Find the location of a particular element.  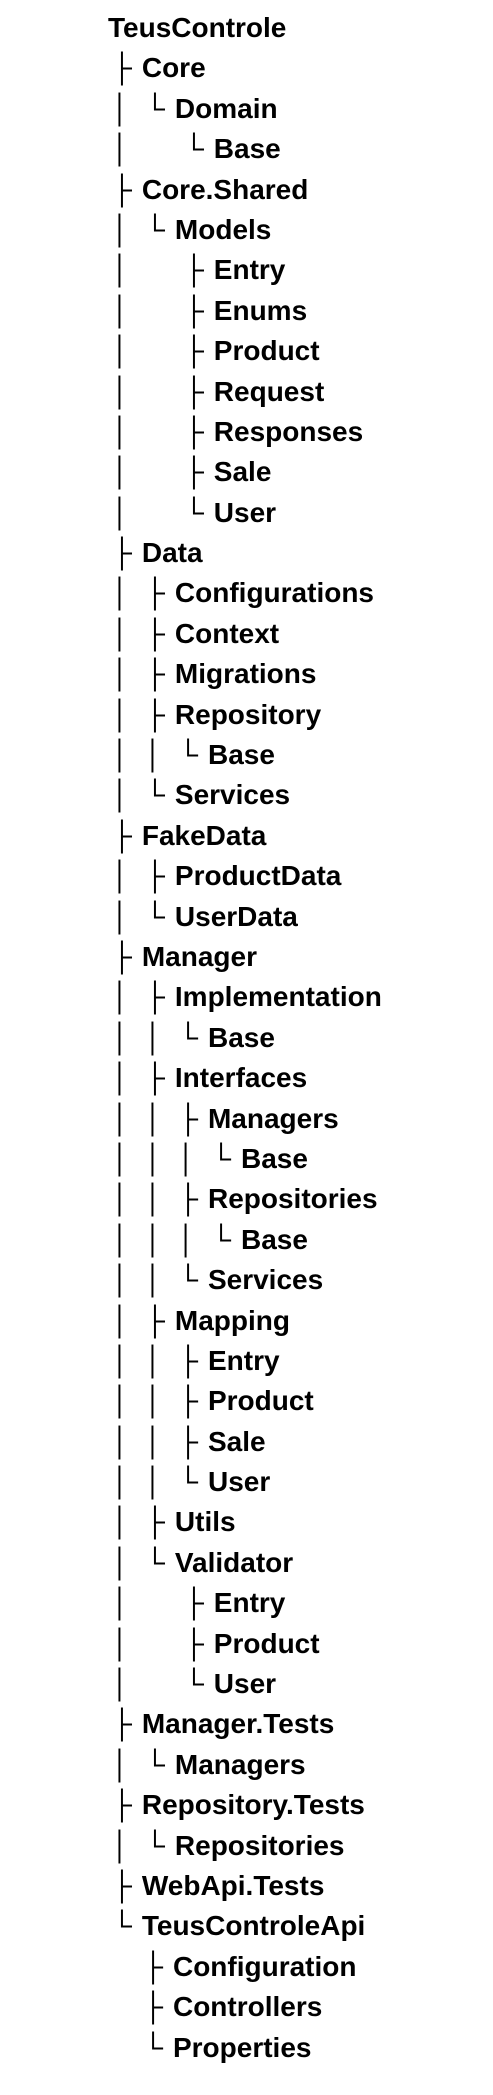

tree-row: │ ├ Mapping is located at coordinates (246, 1321).